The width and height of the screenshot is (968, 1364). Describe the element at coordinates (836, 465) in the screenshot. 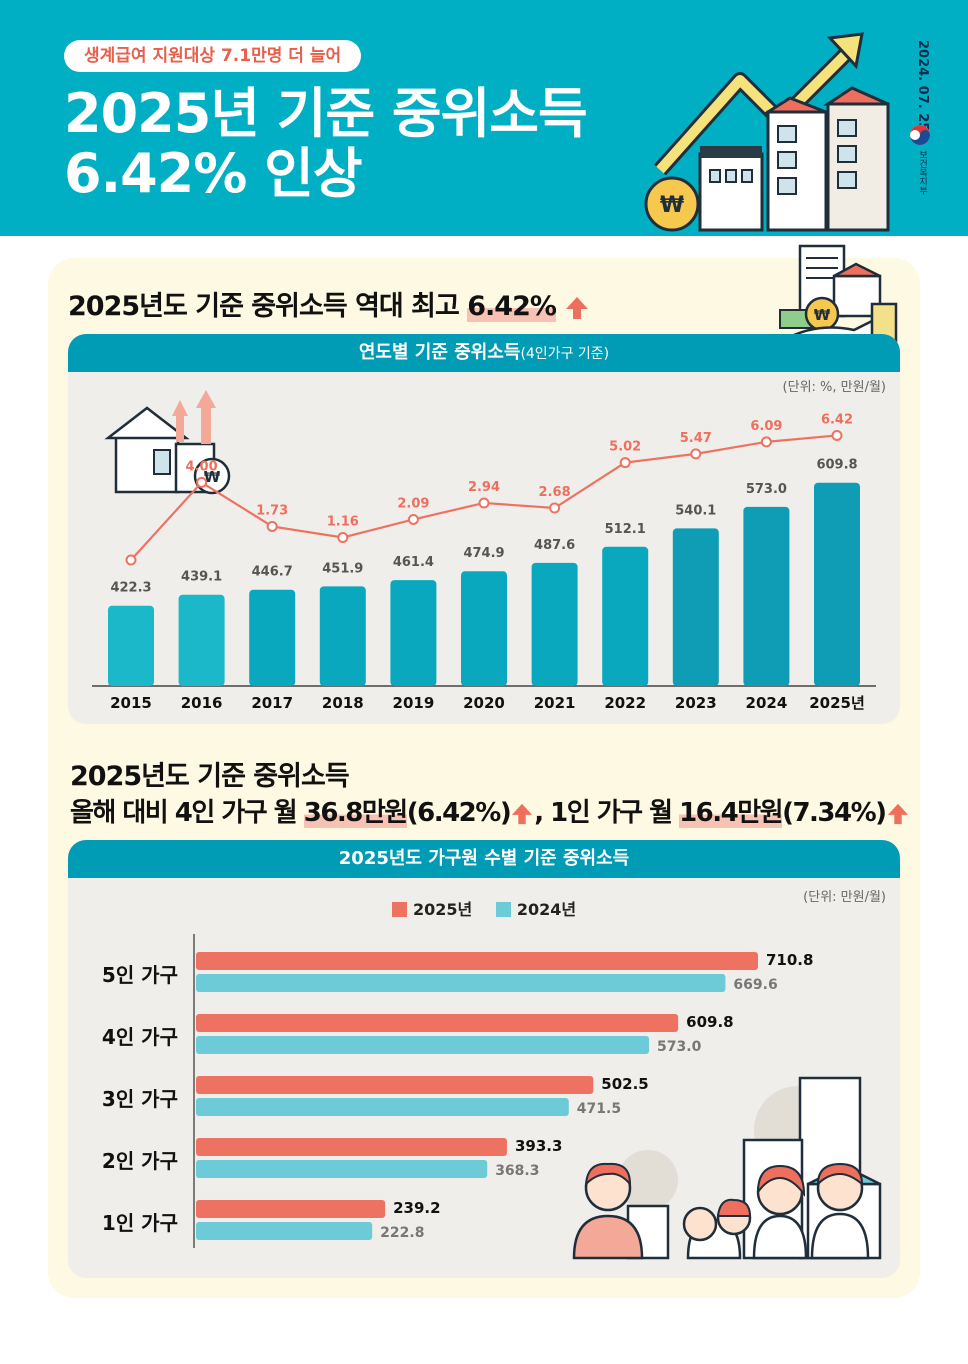

I see `bar-value-label: 609.8` at that location.